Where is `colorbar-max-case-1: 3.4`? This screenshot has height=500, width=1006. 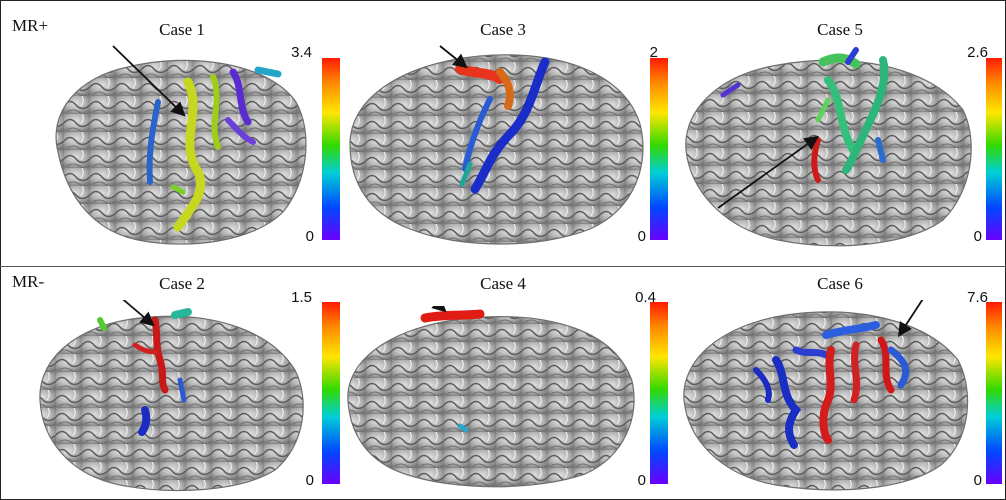 colorbar-max-case-1: 3.4 is located at coordinates (301, 52).